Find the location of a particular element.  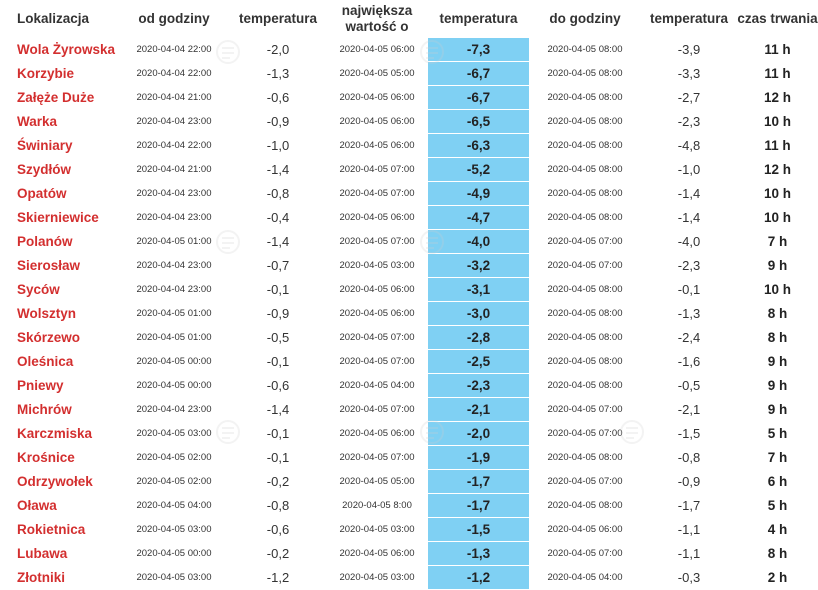

duration-cell: 8 h is located at coordinates (777, 553).